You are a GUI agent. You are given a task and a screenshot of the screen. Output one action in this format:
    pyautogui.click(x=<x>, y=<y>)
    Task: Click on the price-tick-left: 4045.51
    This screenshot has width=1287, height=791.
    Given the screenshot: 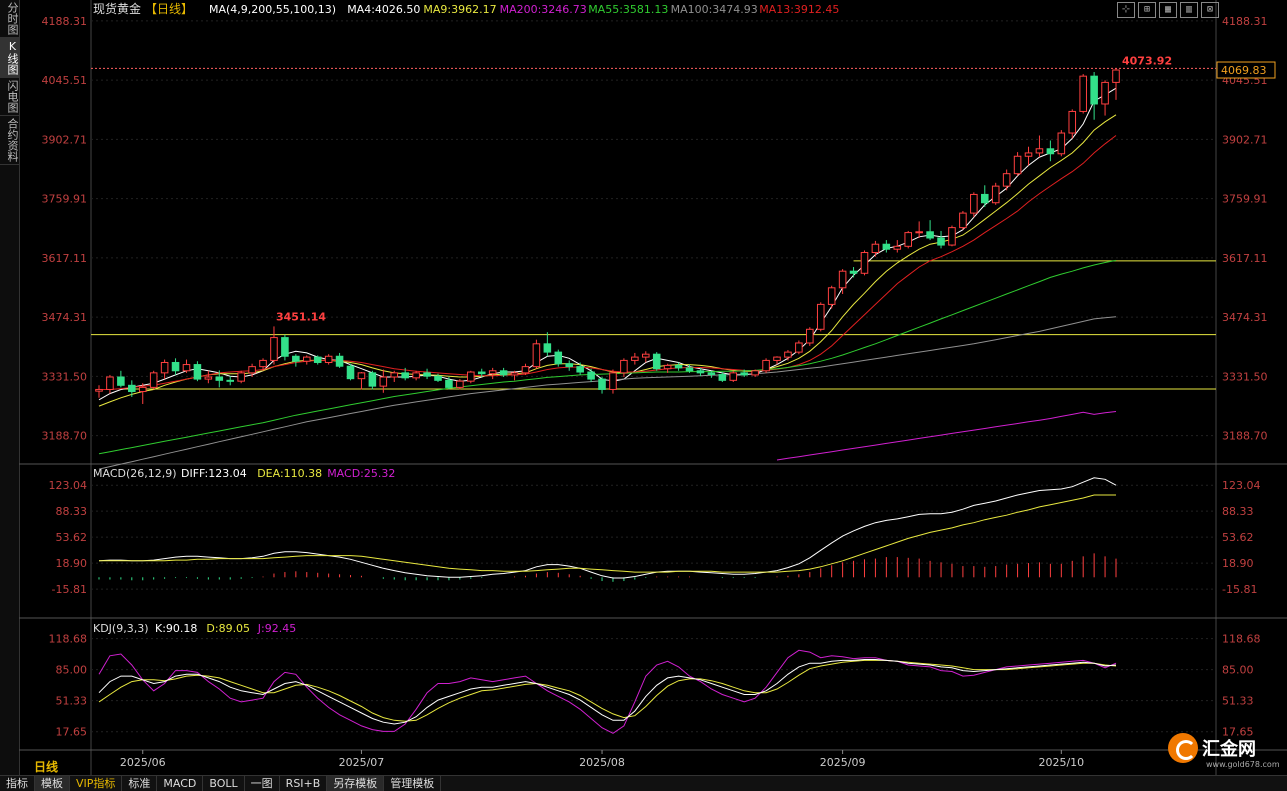 What is the action you would take?
    pyautogui.click(x=65, y=80)
    